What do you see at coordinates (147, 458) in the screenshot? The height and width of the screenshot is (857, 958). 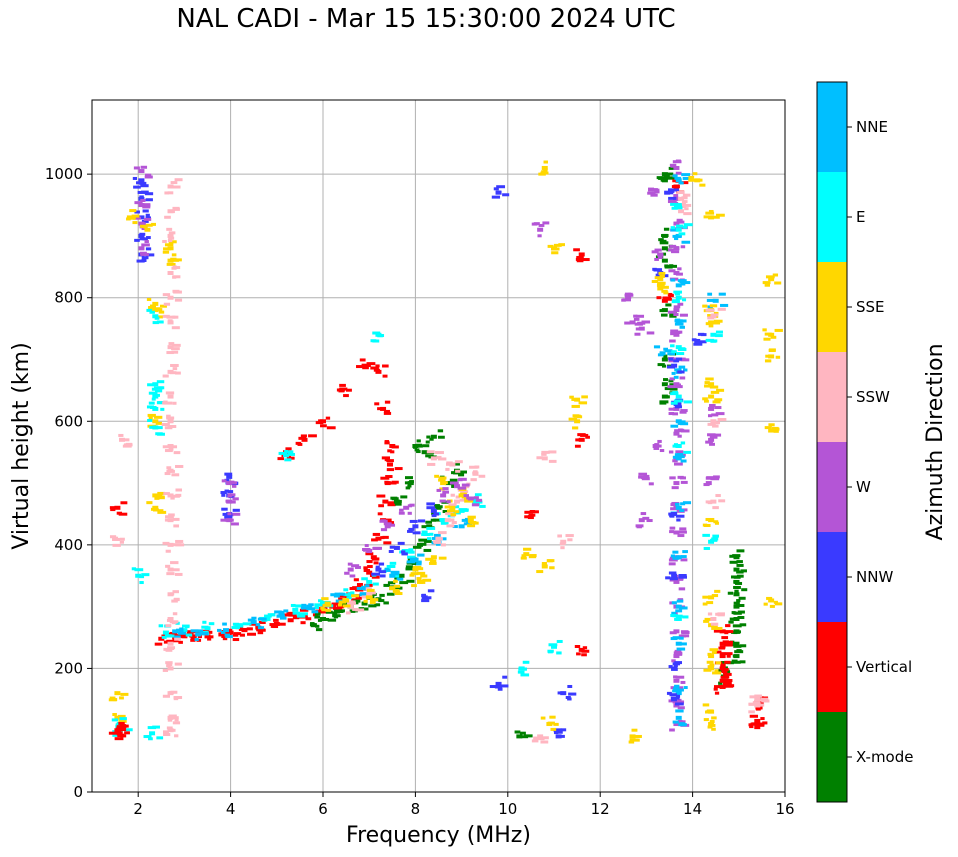 I see `series-left-column-ssw` at bounding box center [147, 458].